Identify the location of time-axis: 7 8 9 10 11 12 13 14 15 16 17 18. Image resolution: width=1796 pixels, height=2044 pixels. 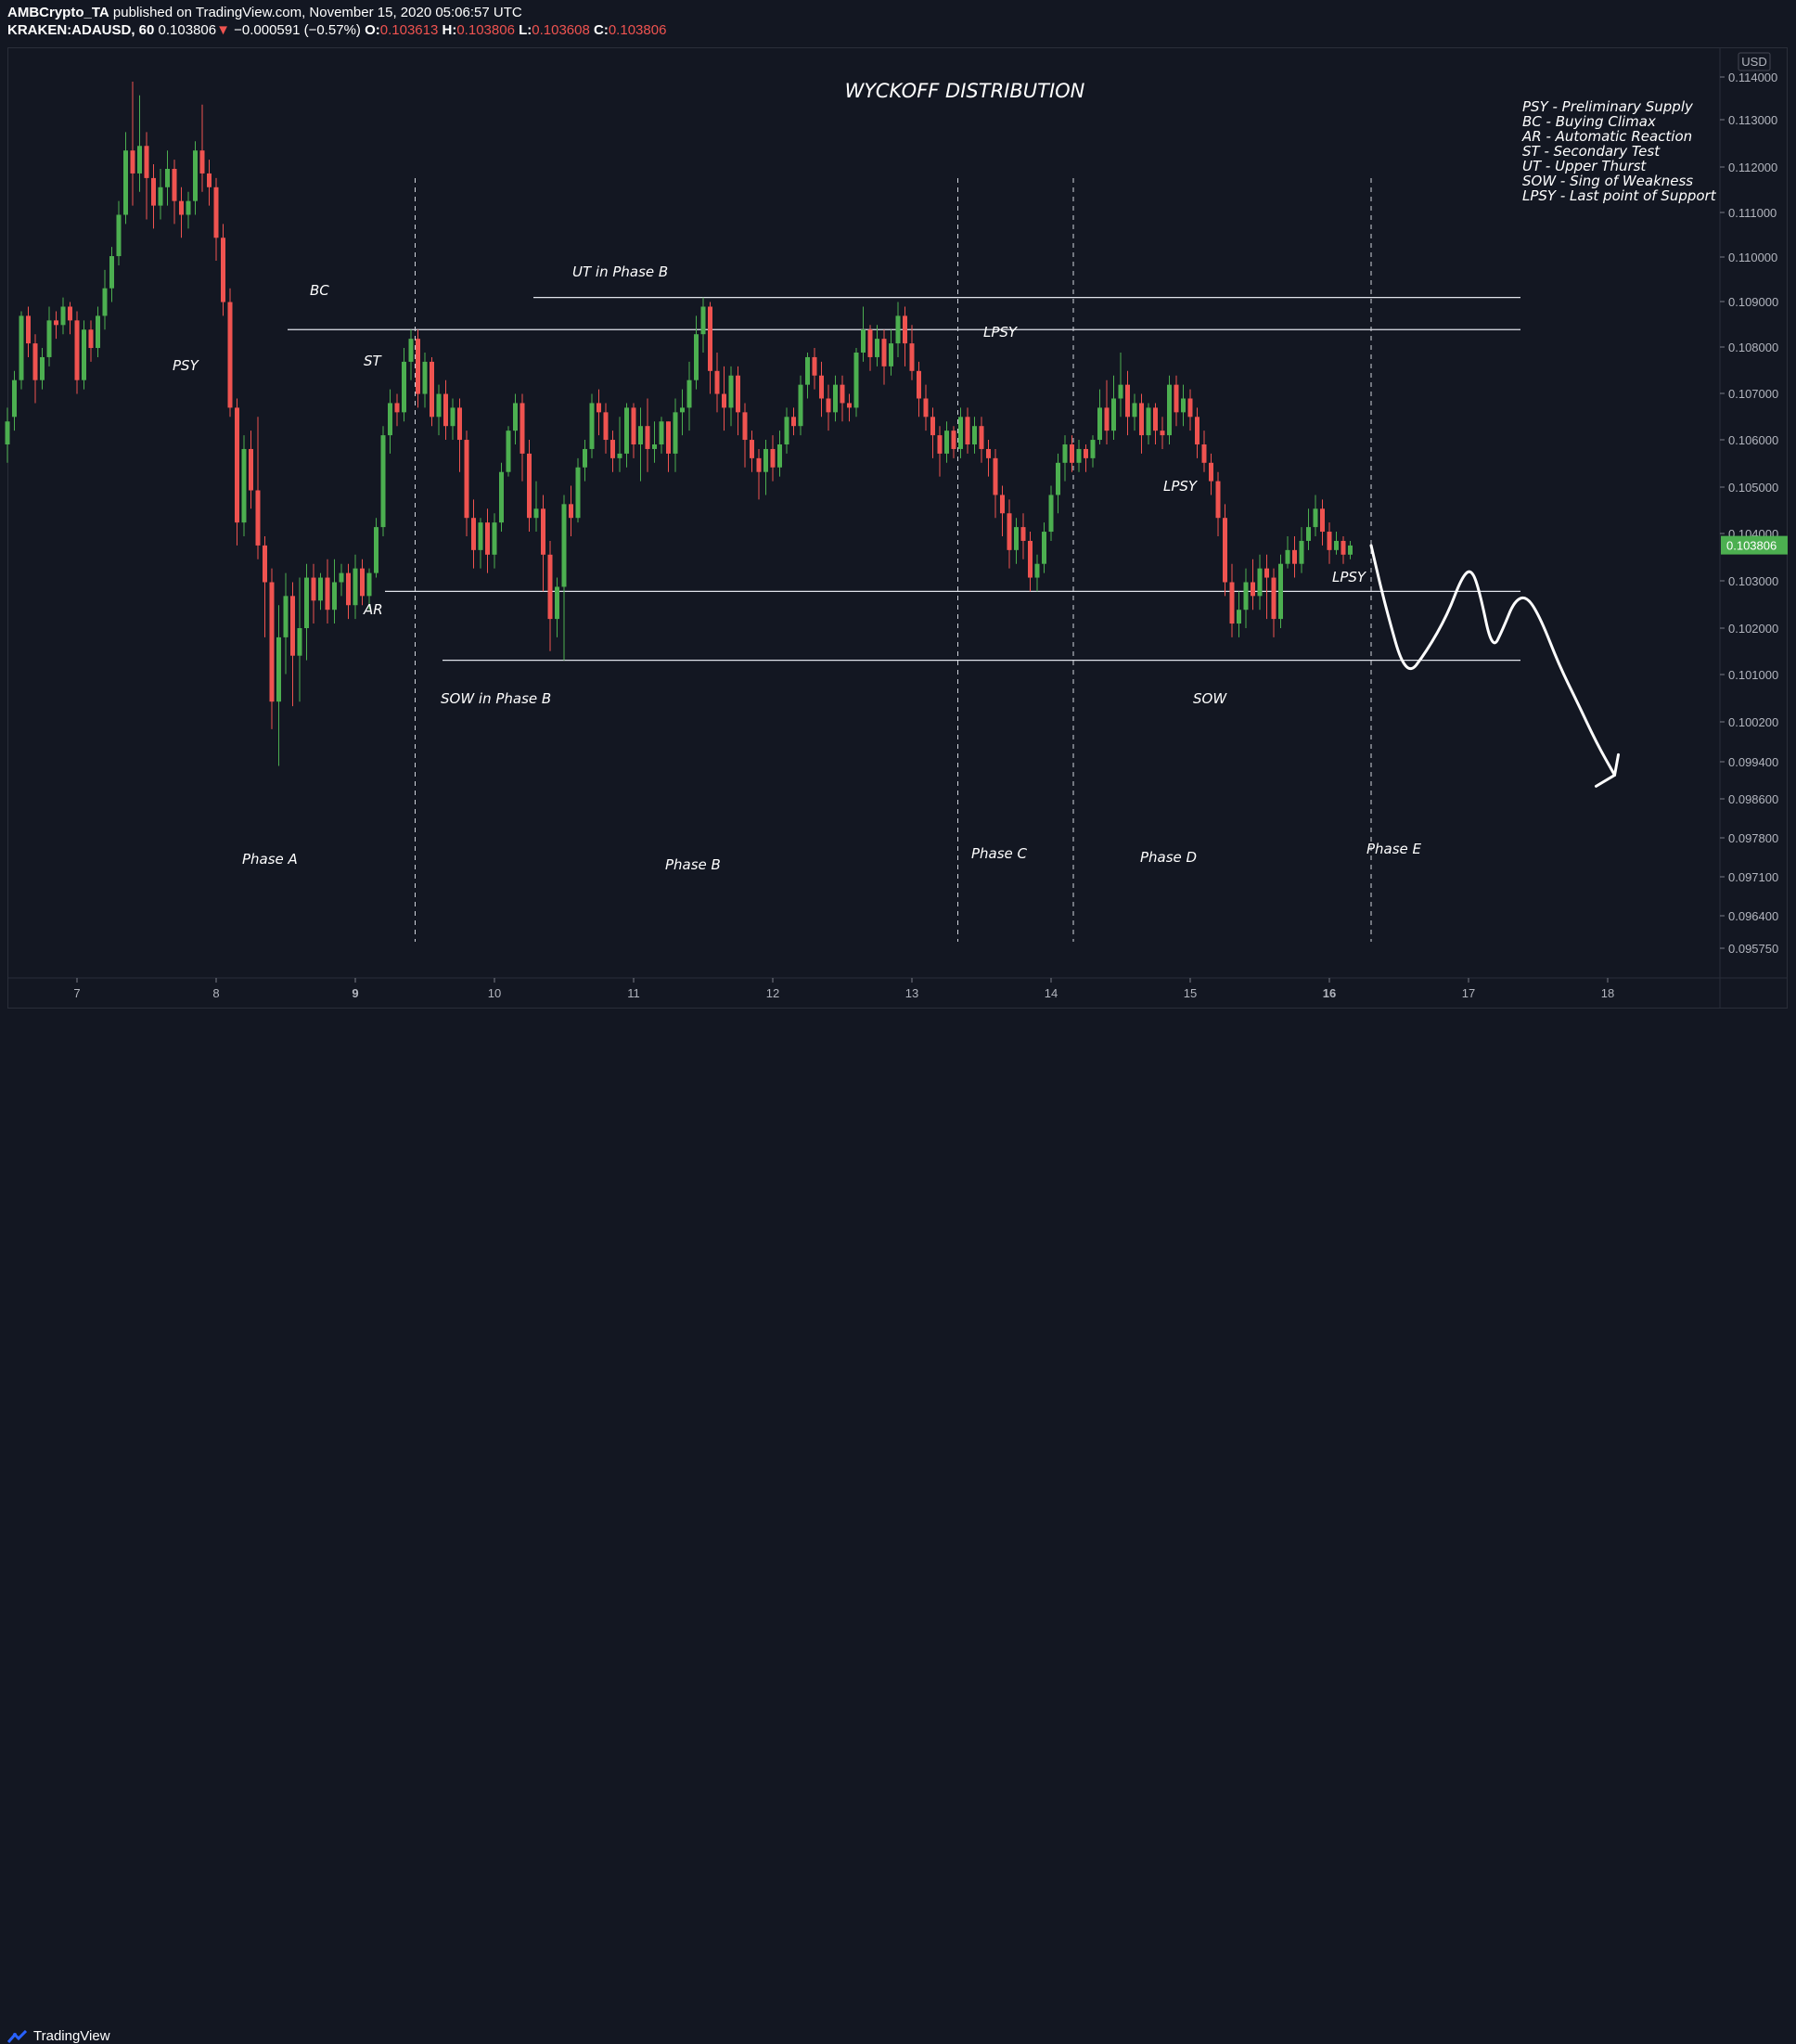
(843, 989).